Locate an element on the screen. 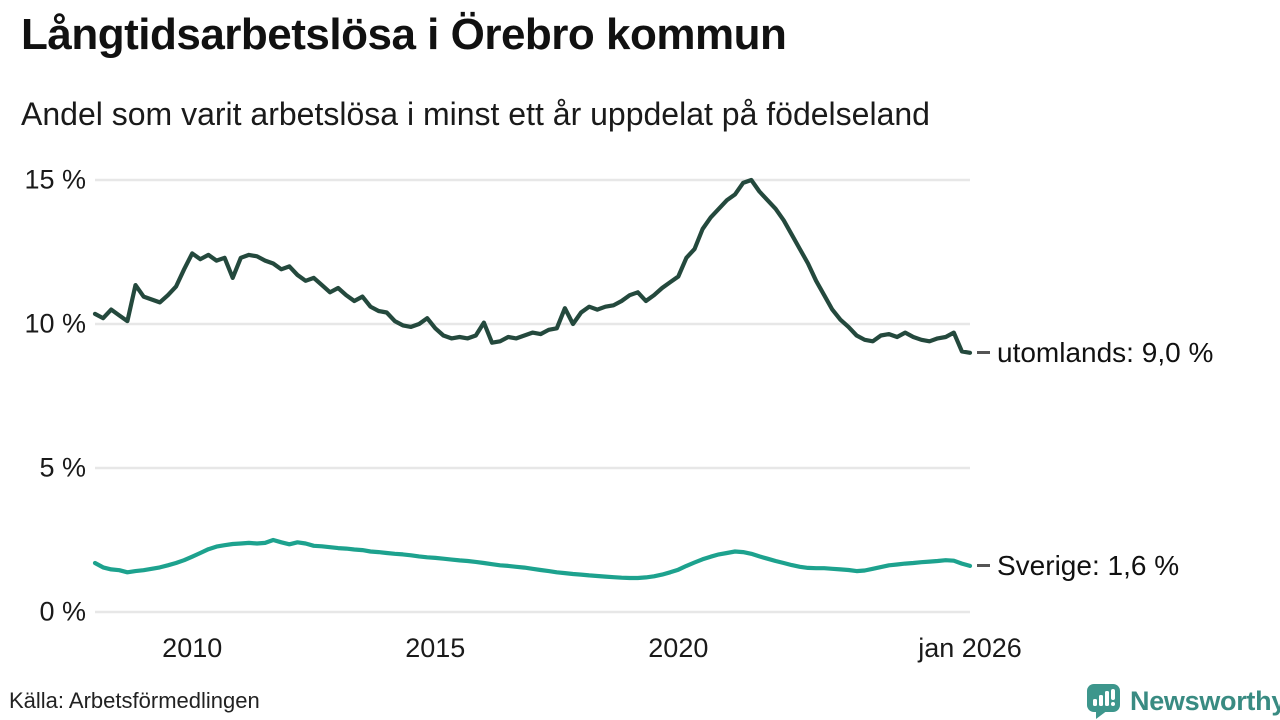  chart-title: Långtidsarbetslösa i Örebro kommun is located at coordinates (404, 34).